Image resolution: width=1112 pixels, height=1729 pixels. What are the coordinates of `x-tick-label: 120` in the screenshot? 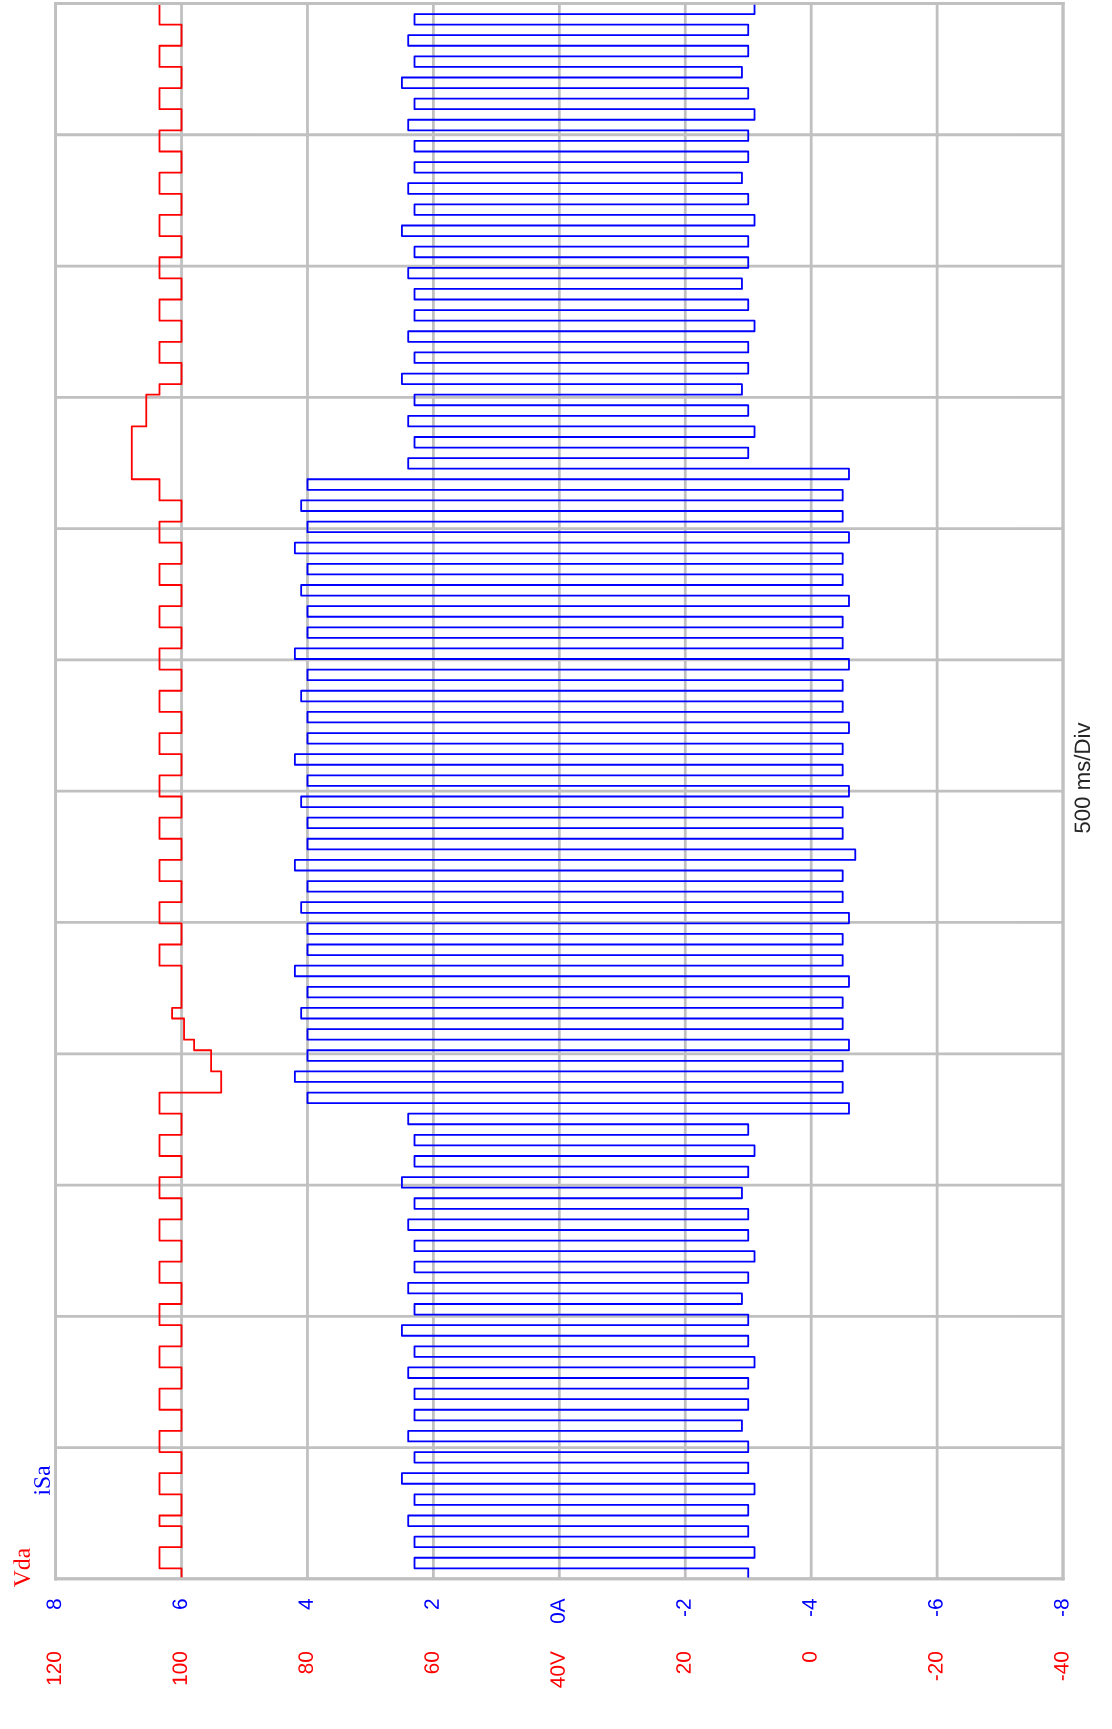 It's located at (54, 1668).